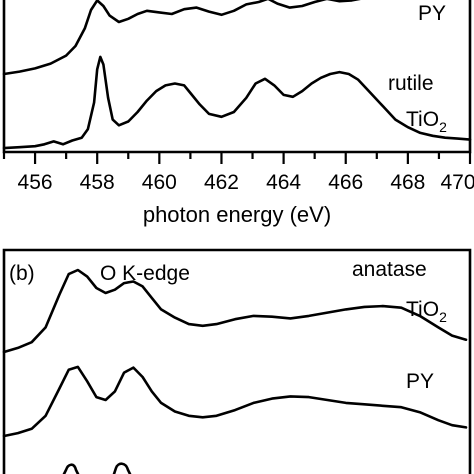 Image resolution: width=474 pixels, height=474 pixels. Describe the element at coordinates (345, 182) in the screenshot. I see `x-tick-label: 466` at that location.